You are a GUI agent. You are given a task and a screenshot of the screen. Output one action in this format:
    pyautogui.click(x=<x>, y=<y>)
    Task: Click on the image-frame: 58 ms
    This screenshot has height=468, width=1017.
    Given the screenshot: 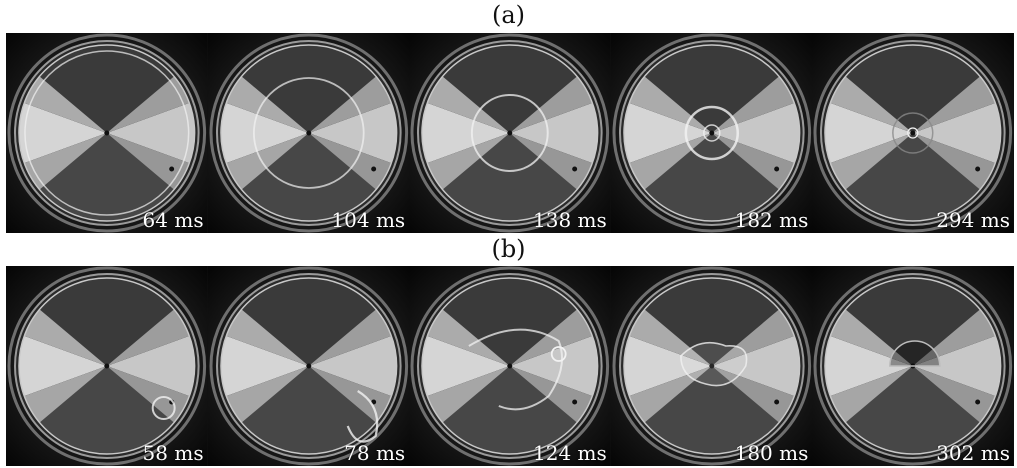 What is the action you would take?
    pyautogui.click(x=107, y=366)
    